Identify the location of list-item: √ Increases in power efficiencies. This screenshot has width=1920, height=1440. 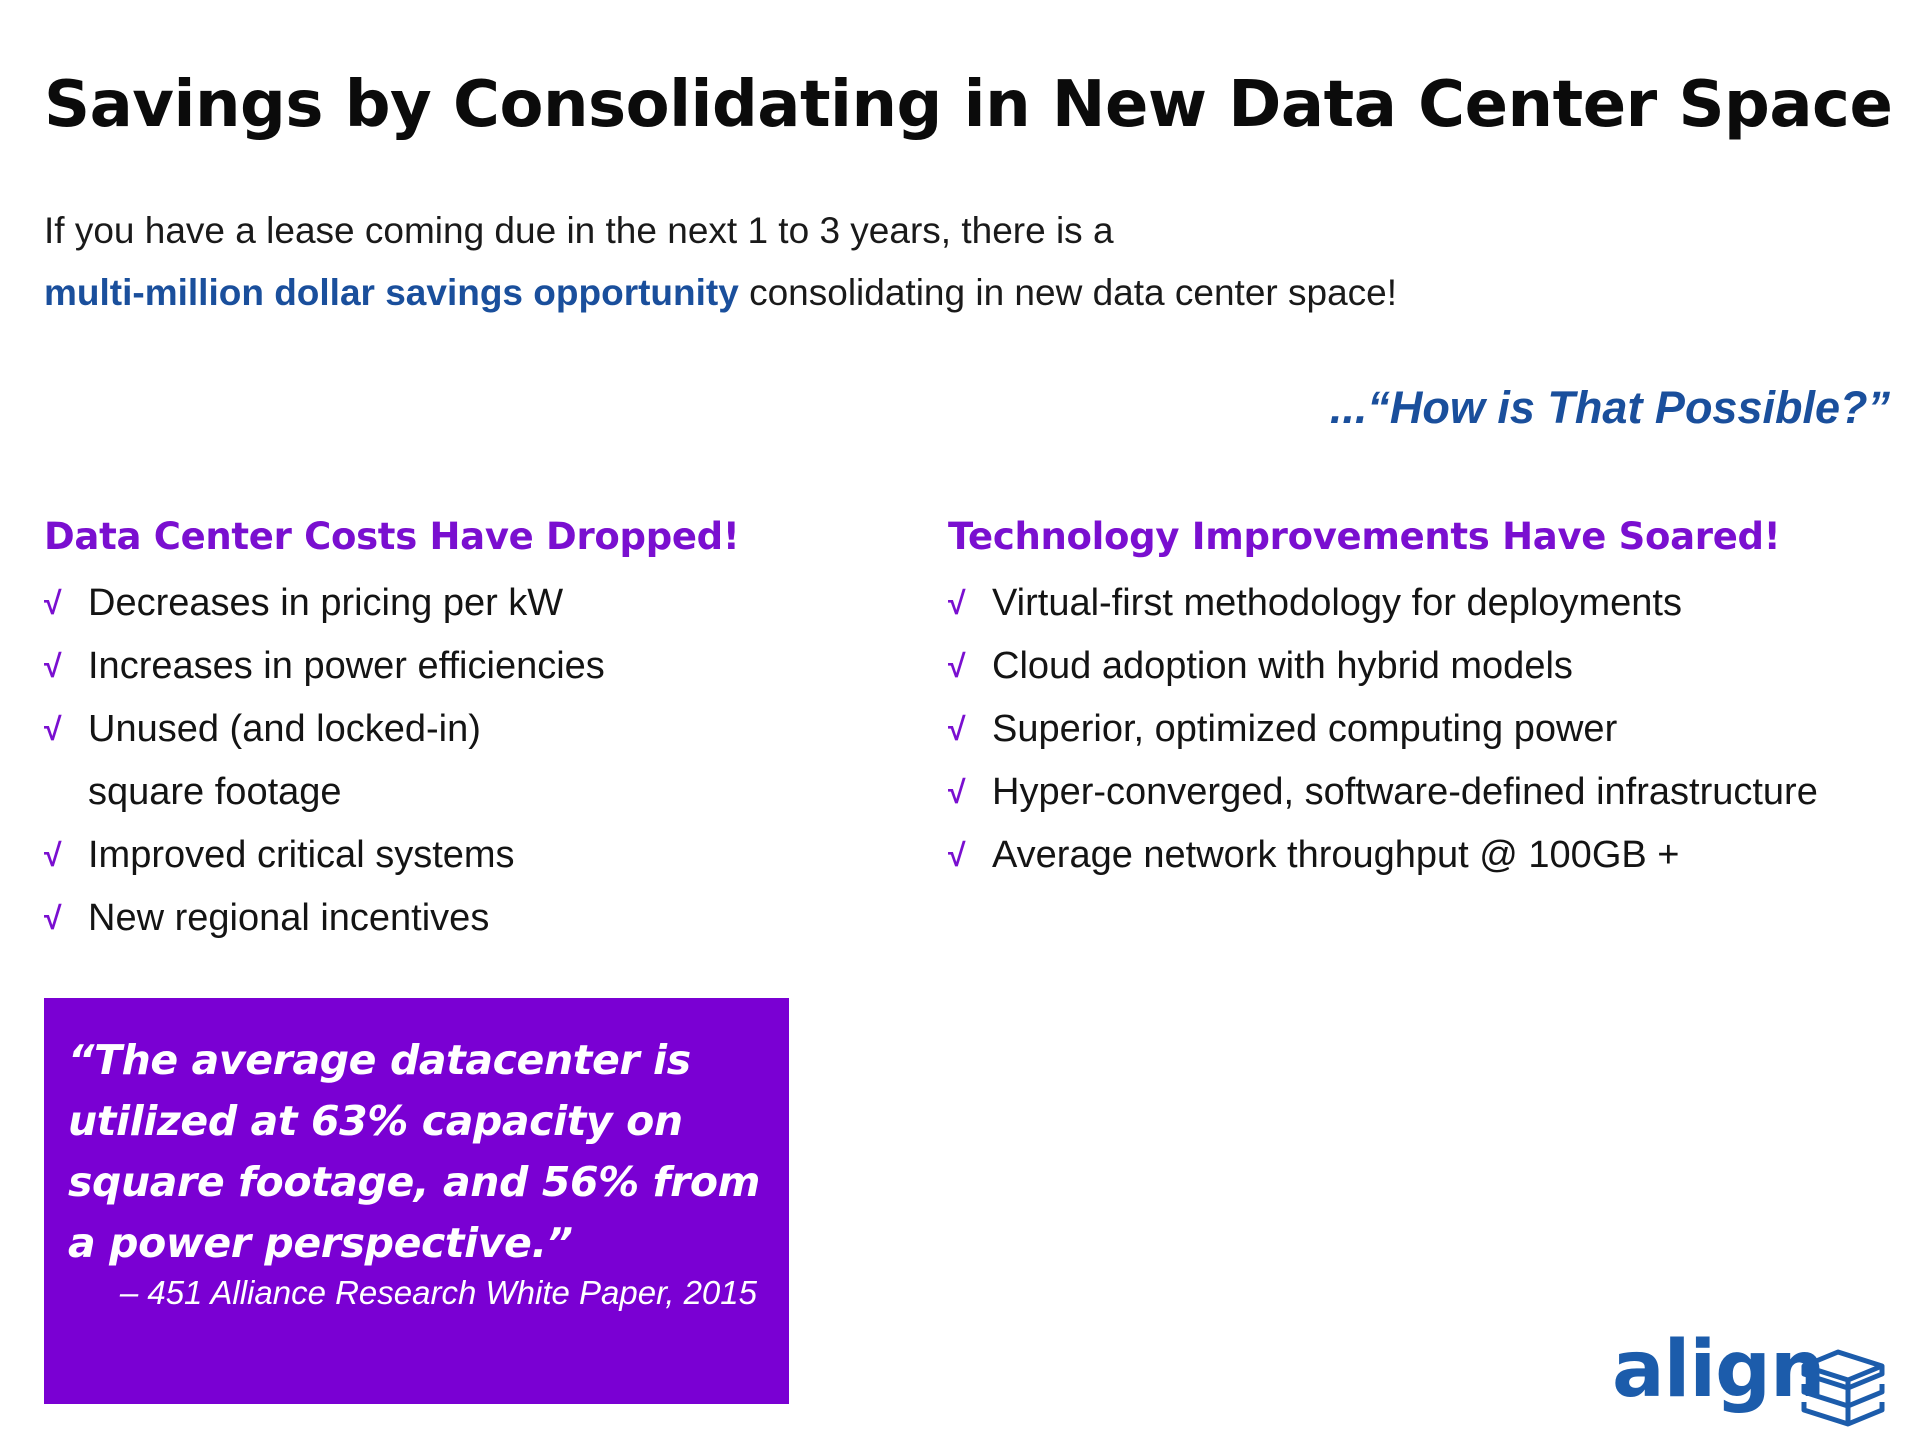
(484, 666).